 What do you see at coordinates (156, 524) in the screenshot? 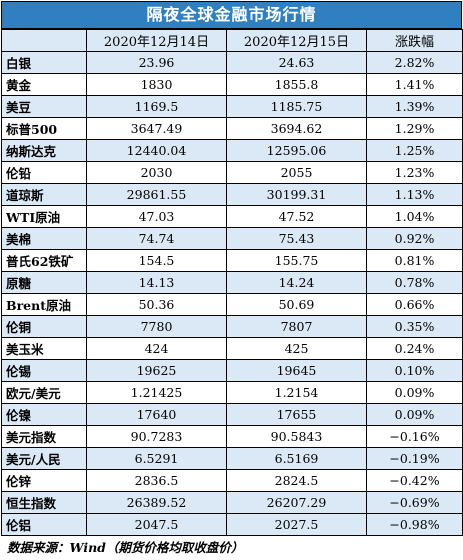
I see `value-date1: 2047.5` at bounding box center [156, 524].